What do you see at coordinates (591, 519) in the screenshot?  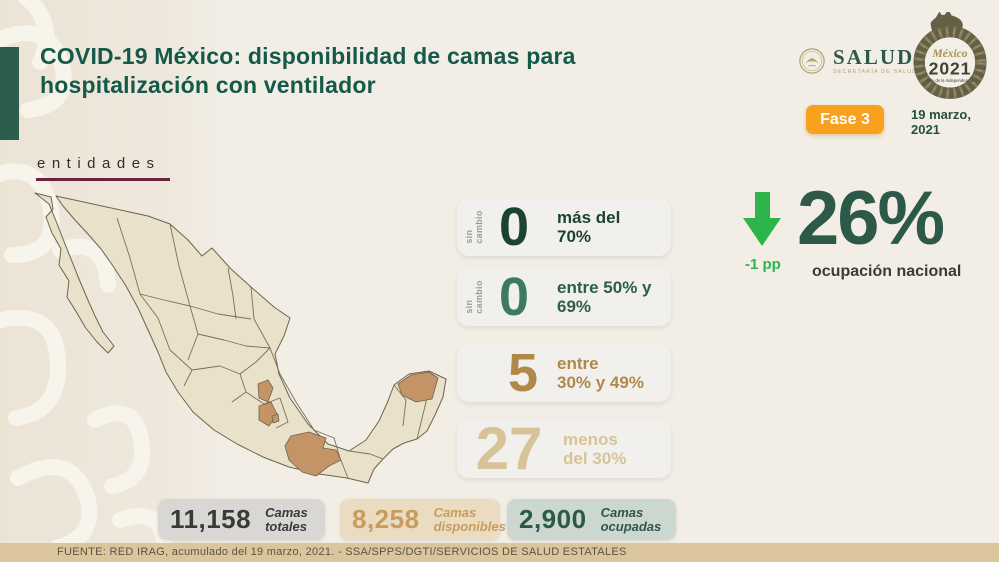 I see `occupied-beds-box: 2,900 Camas ocupadas` at bounding box center [591, 519].